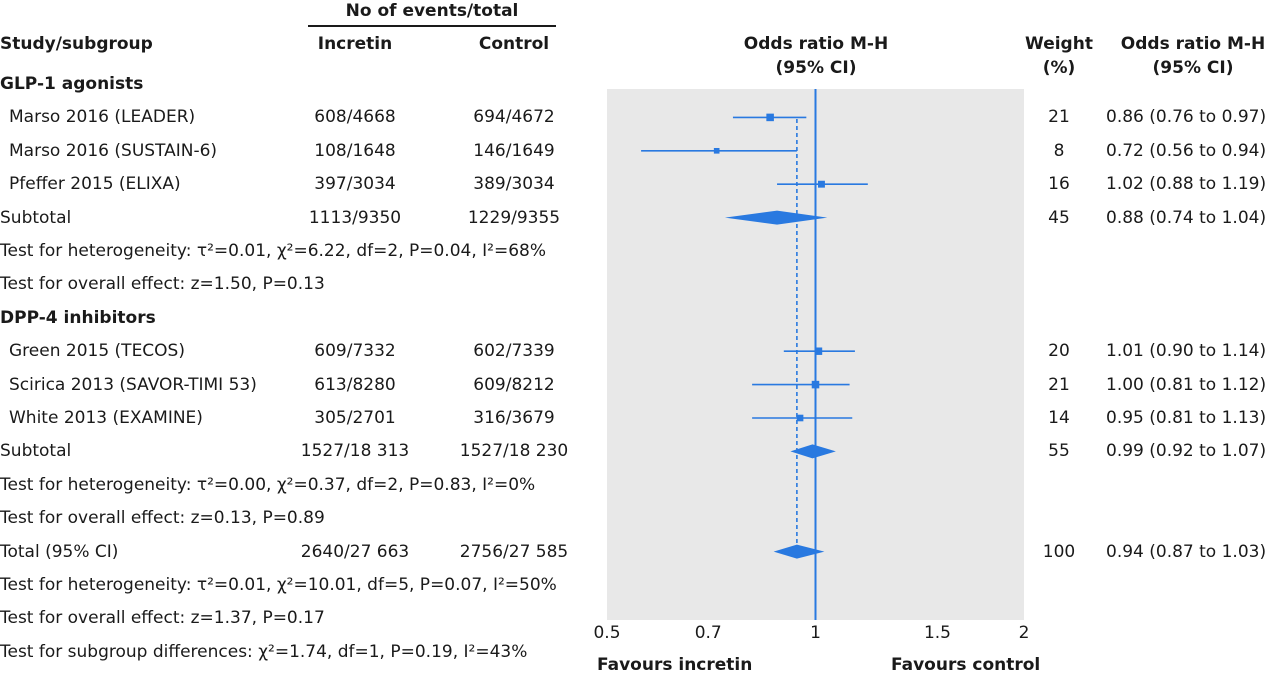  I want to click on favours-incretin-label: Favours incretin, so click(675, 665).